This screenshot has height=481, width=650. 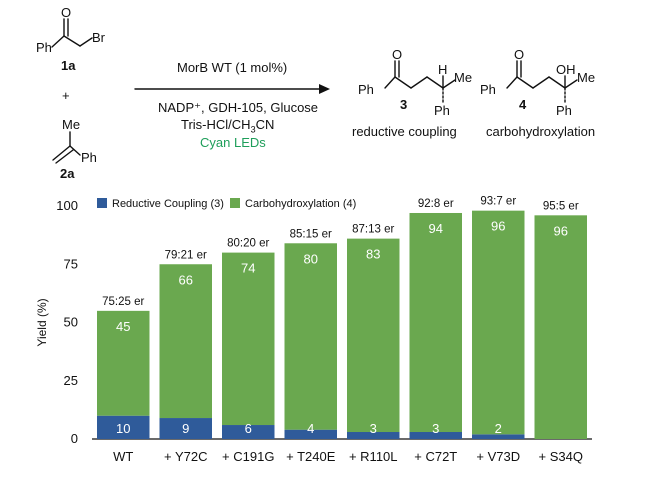 I want to click on bond-2a-c-ph, so click(x=75, y=150).